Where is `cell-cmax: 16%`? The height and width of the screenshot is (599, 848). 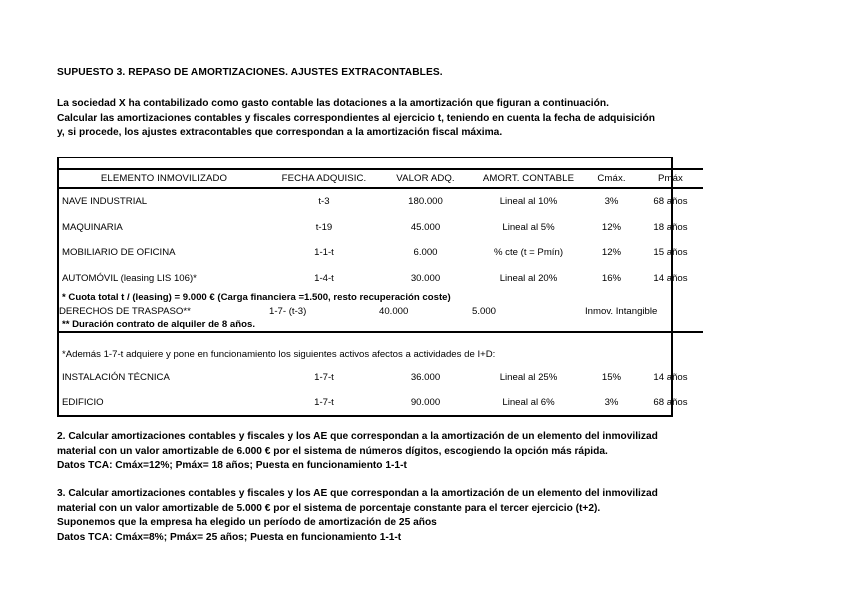
cell-cmax: 16% is located at coordinates (611, 278).